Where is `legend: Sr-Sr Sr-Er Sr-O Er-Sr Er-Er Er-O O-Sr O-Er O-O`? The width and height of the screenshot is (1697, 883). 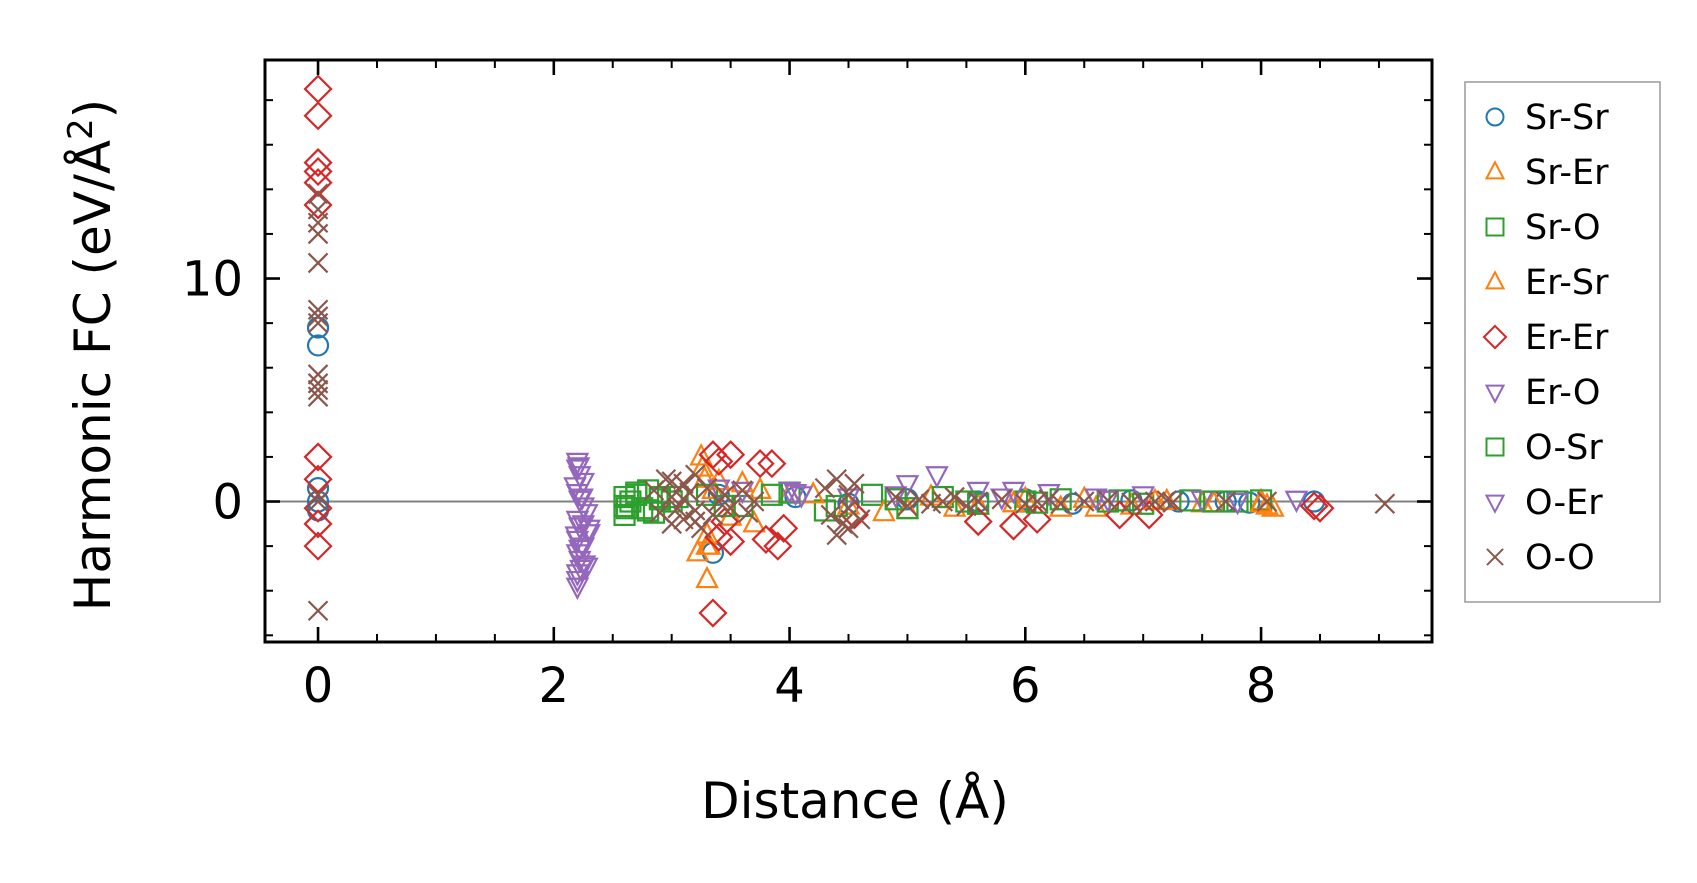 legend: Sr-Sr Sr-Er Sr-O Er-Sr Er-Er Er-O O-Sr O-Er O-O is located at coordinates (1562, 342).